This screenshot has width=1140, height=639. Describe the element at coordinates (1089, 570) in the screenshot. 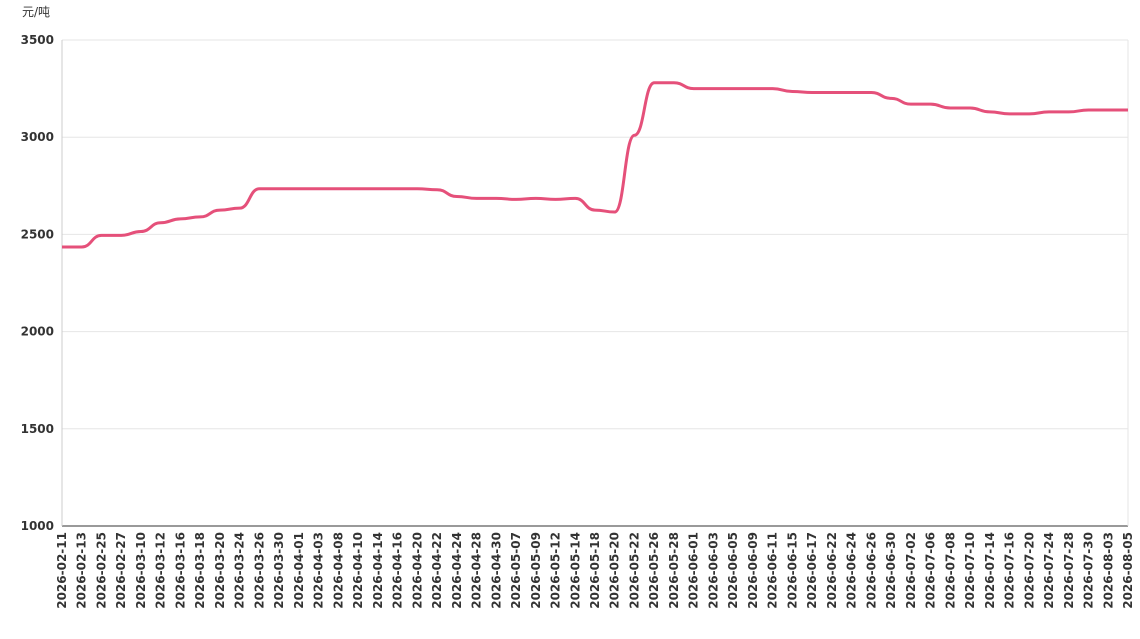

I see `x-tick-label: 2026-07-30` at that location.